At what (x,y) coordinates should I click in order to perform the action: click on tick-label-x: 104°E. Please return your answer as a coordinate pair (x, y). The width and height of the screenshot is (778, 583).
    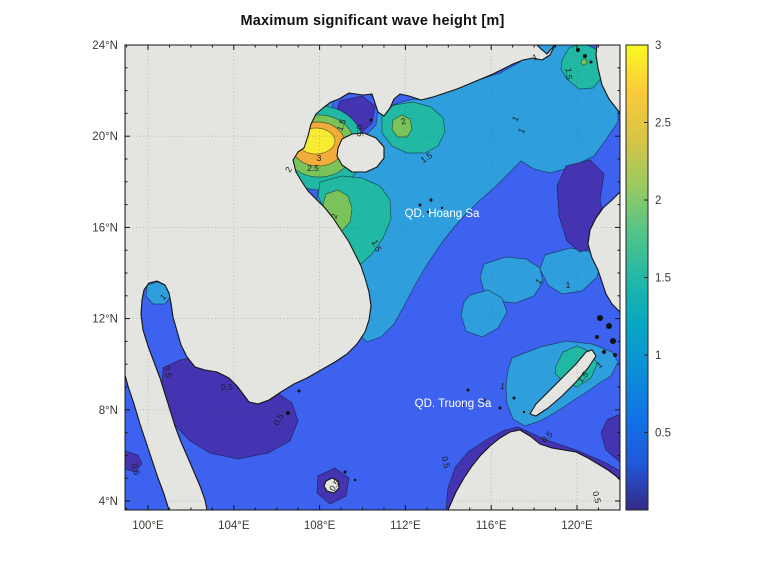
    Looking at the image, I should click on (234, 526).